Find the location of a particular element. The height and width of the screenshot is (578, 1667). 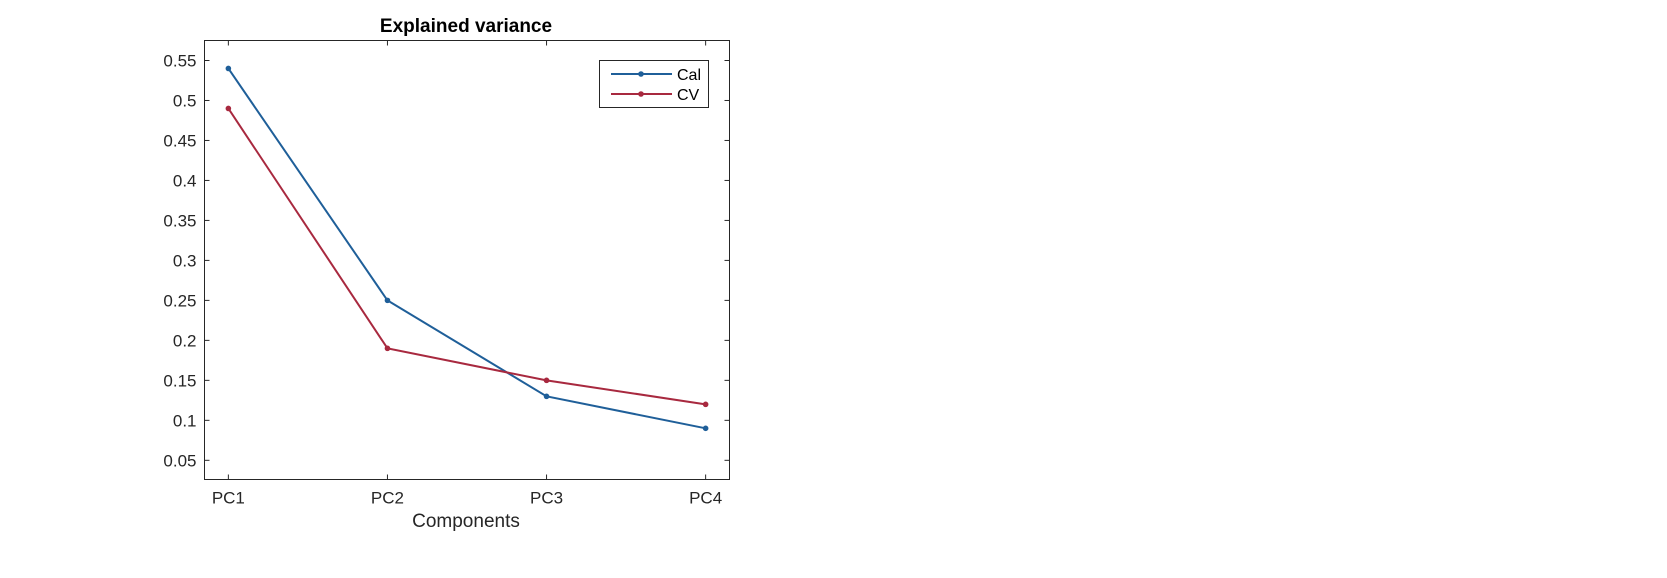

y-tick-label: 0.4 is located at coordinates (185, 180).